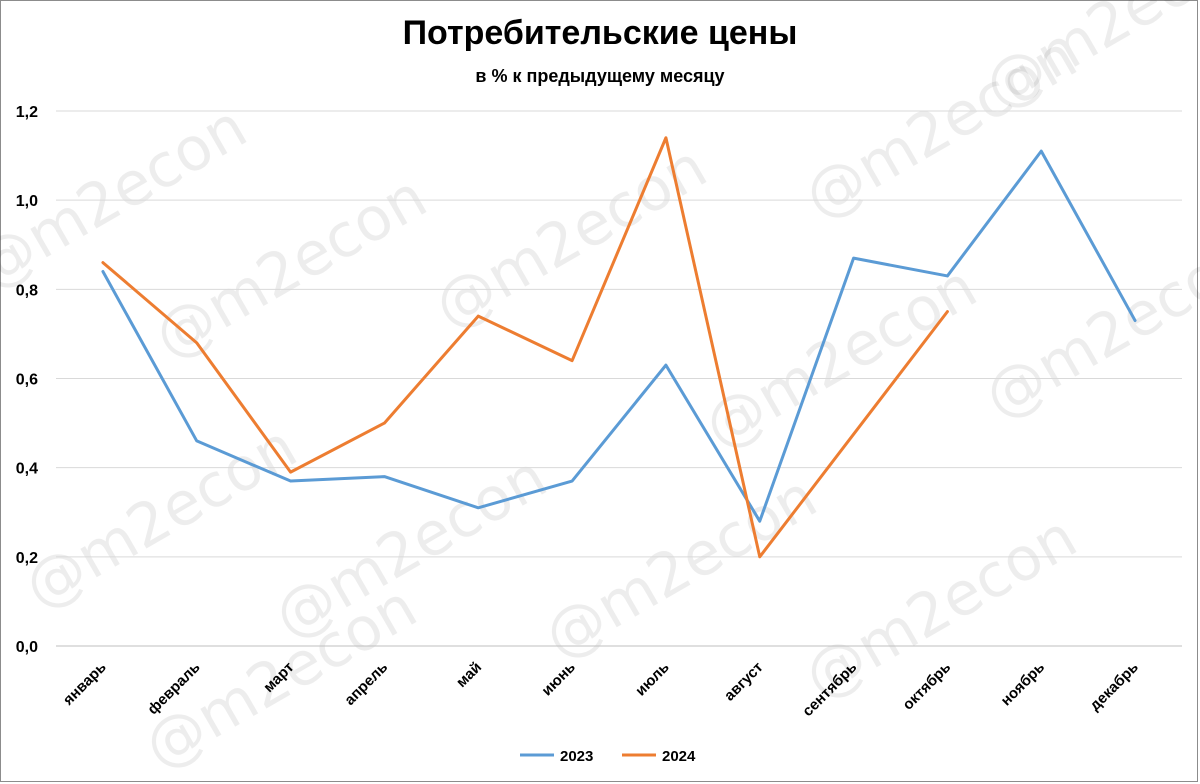 This screenshot has width=1200, height=784. Describe the element at coordinates (652, 679) in the screenshot. I see `x-tick-label: июль` at that location.